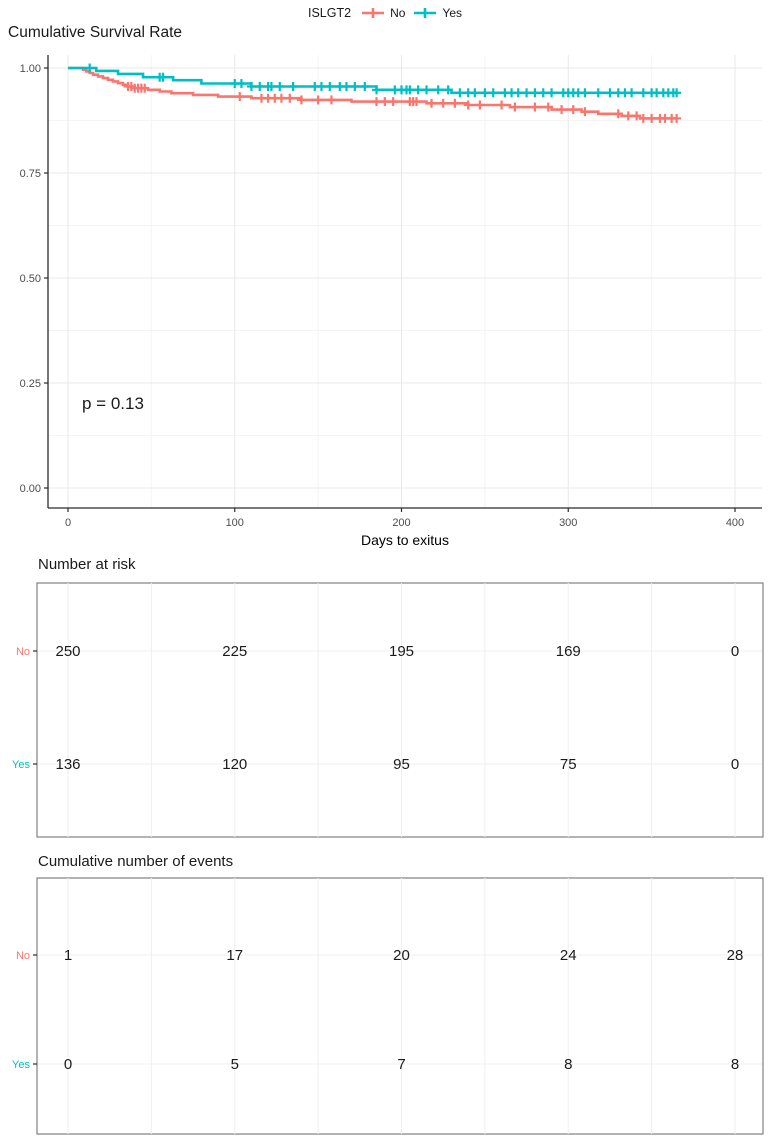 The width and height of the screenshot is (770, 1141). What do you see at coordinates (452, 13) in the screenshot?
I see `legend-label-yes: Yes` at bounding box center [452, 13].